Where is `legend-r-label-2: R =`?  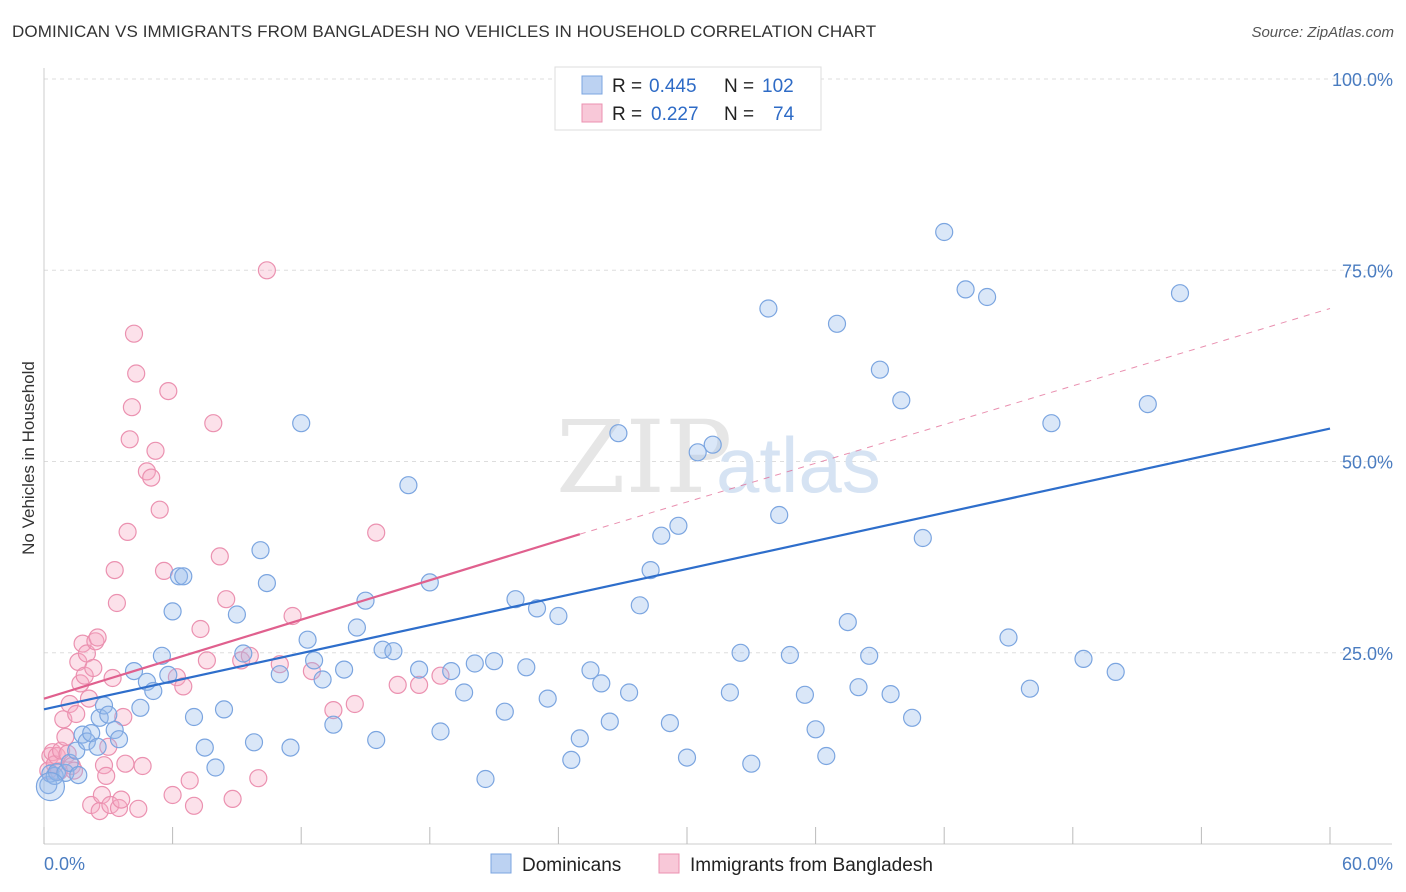
legend-r-label-2: R = is located at coordinates (627, 114).